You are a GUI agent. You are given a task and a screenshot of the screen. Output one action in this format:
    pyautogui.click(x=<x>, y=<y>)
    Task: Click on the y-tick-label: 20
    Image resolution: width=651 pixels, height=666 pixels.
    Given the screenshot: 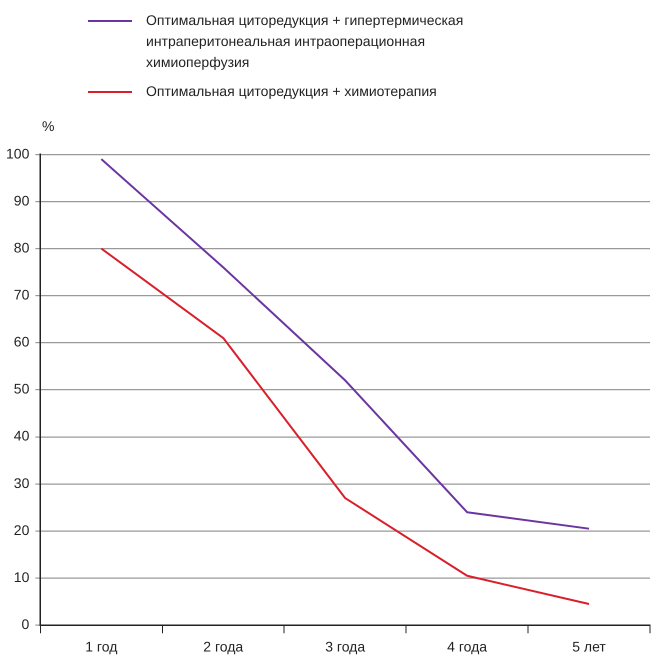 What is the action you would take?
    pyautogui.click(x=22, y=530)
    